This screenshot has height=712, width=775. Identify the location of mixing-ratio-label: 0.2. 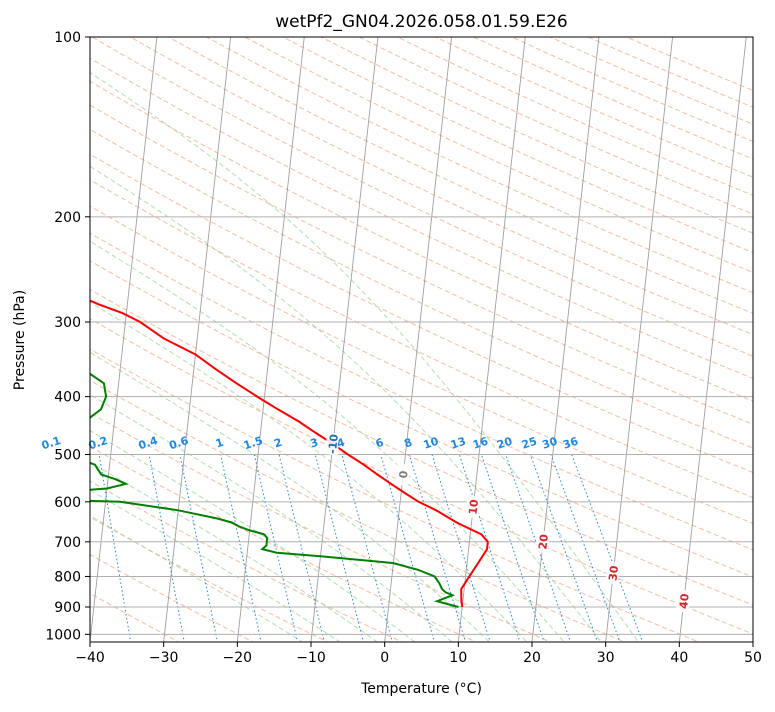
(98, 443).